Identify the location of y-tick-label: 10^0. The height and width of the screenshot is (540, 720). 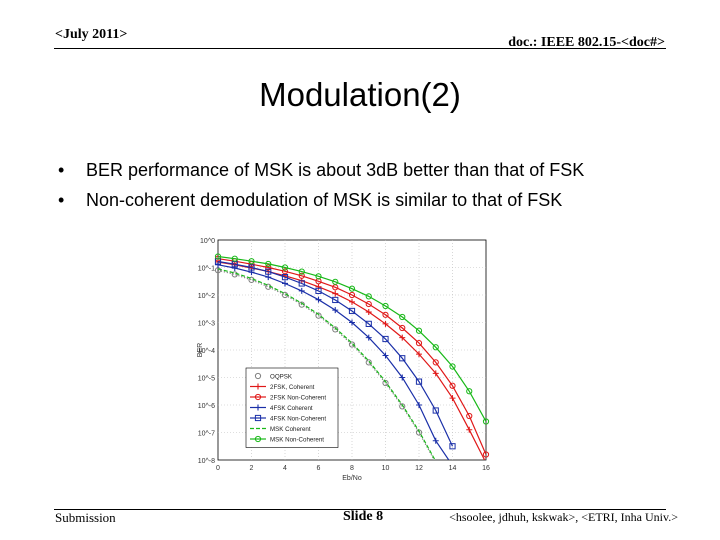
(207, 241).